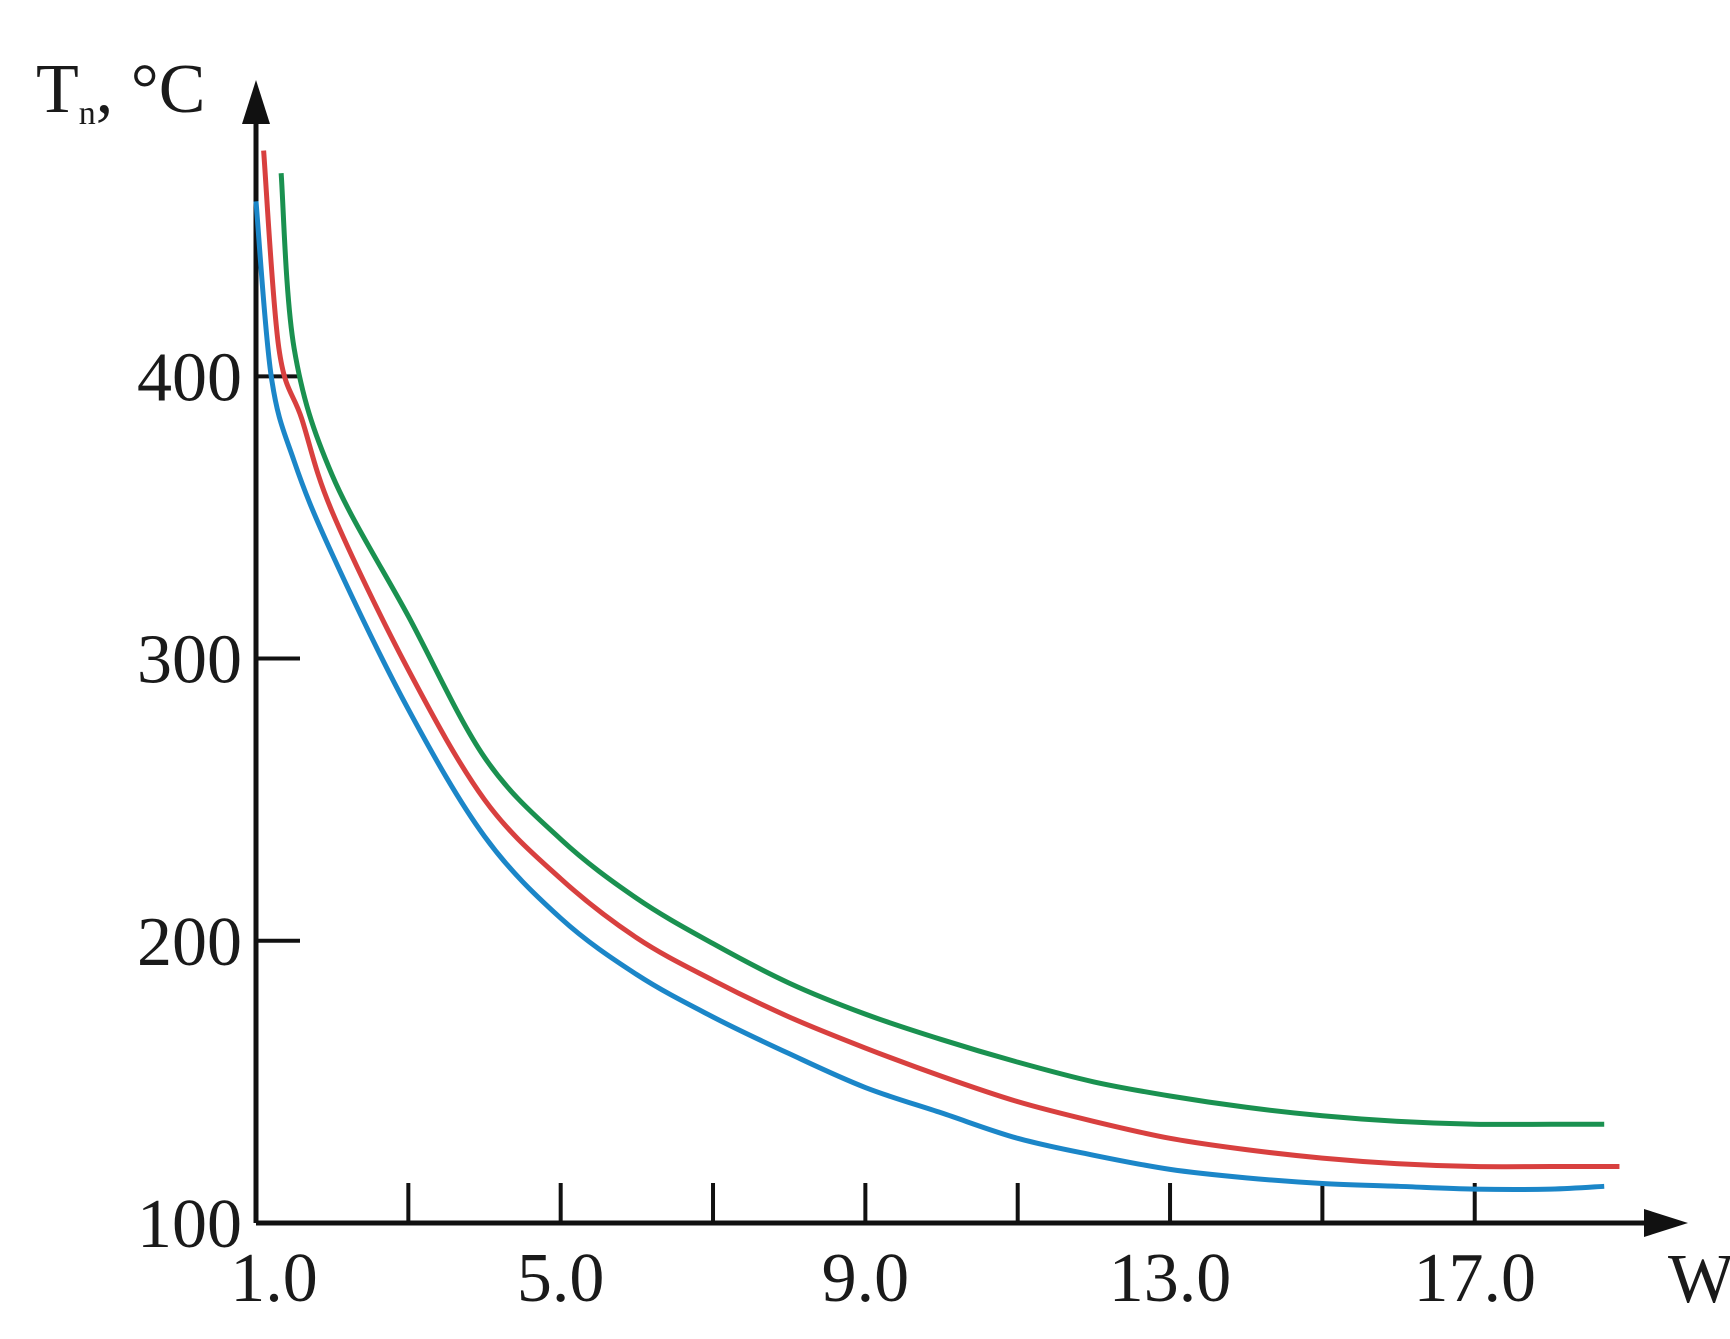  I want to click on x-tick-label: 1.0, so click(274, 1278).